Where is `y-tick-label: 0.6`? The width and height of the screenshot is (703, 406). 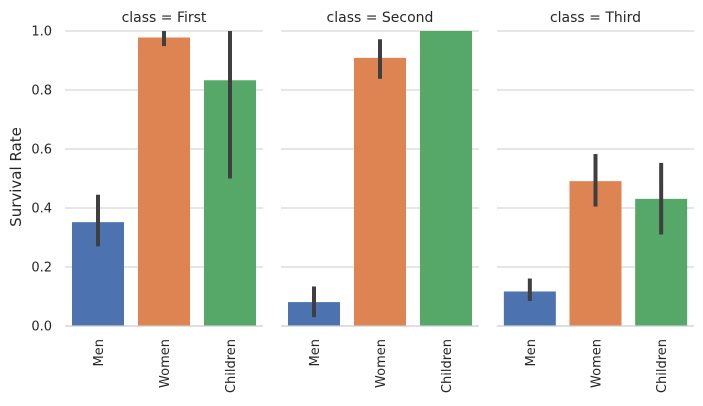 y-tick-label: 0.6 is located at coordinates (41, 150).